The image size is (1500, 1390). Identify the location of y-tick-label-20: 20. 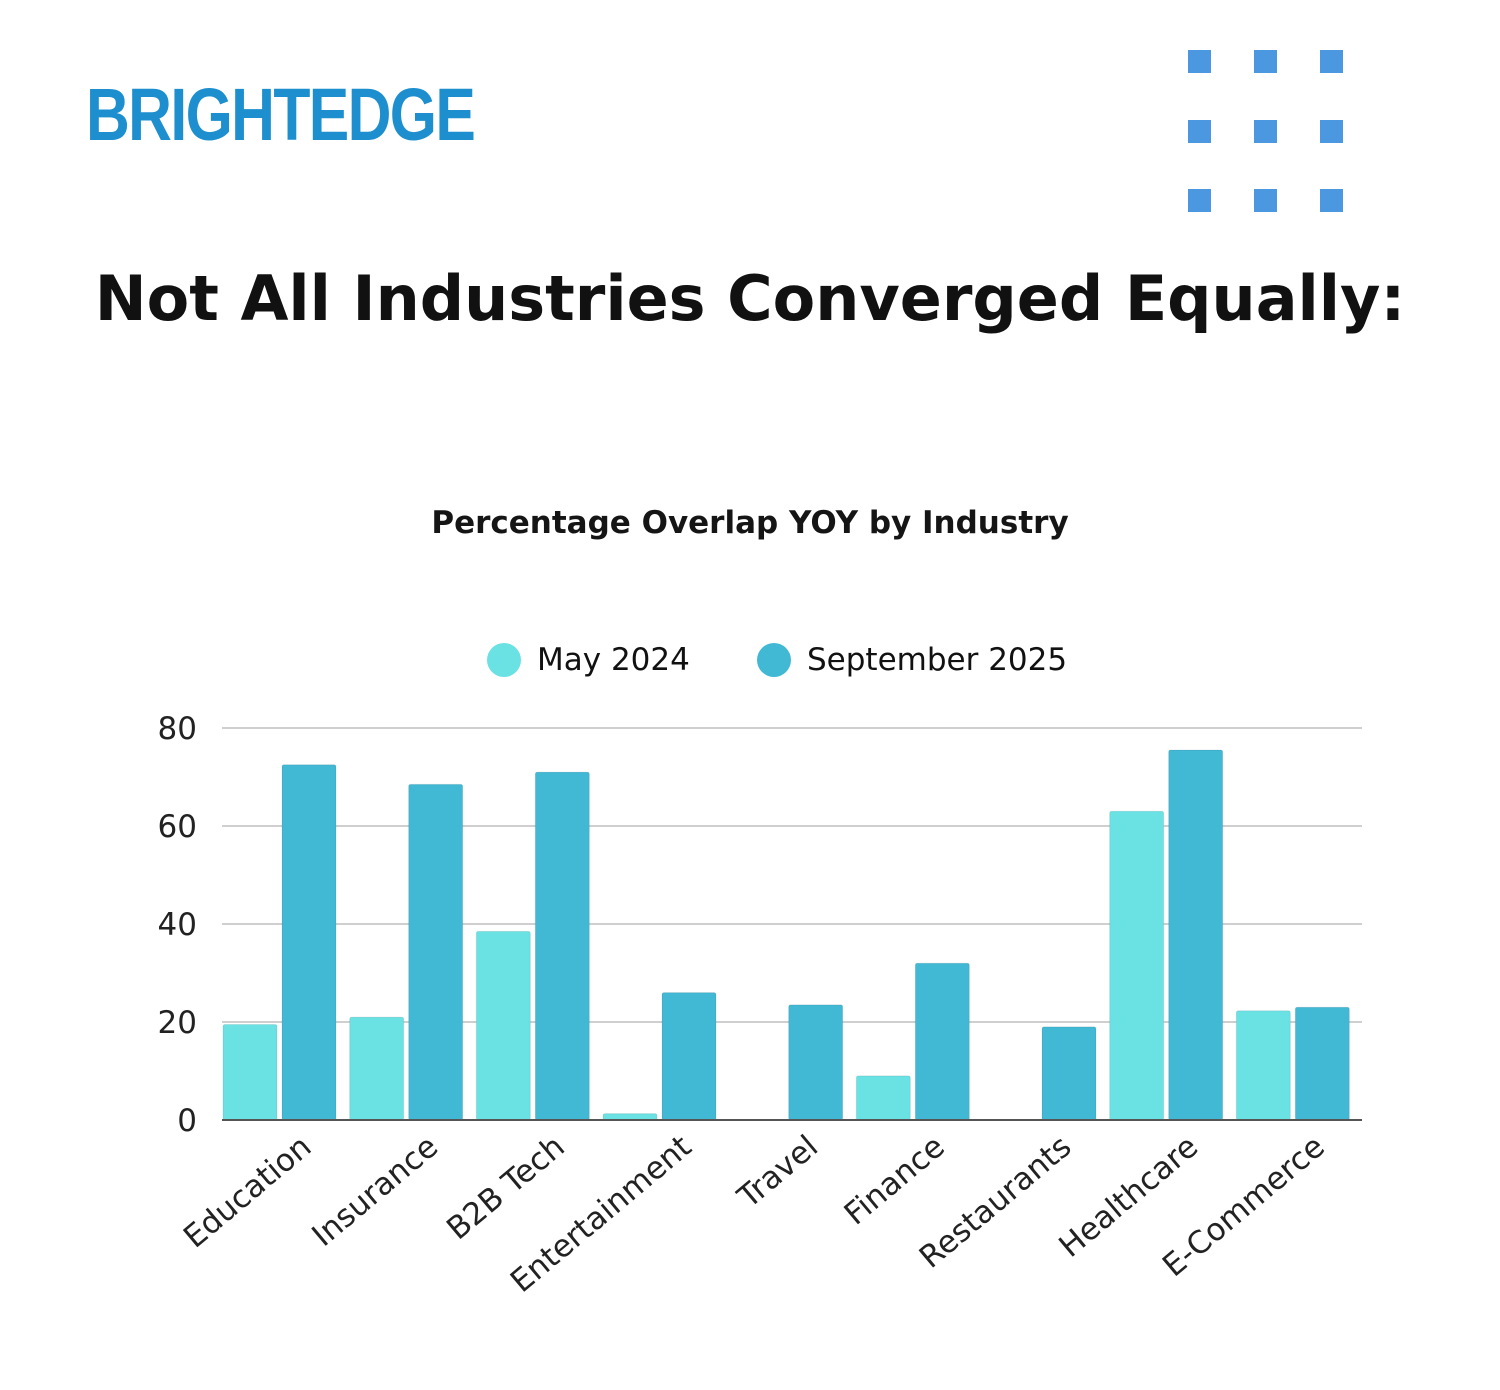
(177, 1023).